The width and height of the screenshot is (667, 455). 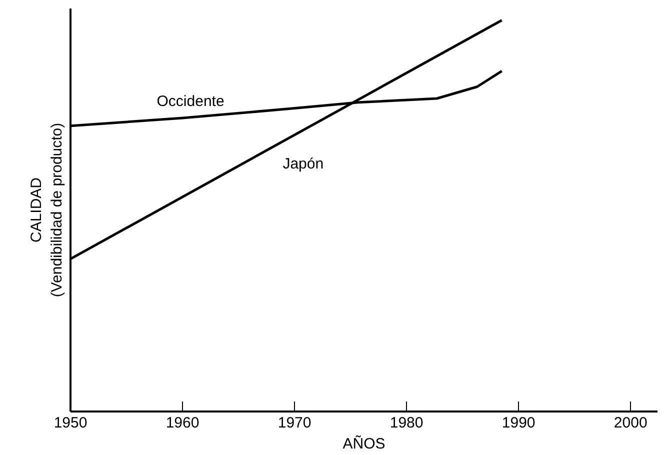 I want to click on x-tick-label: 2000, so click(x=631, y=423).